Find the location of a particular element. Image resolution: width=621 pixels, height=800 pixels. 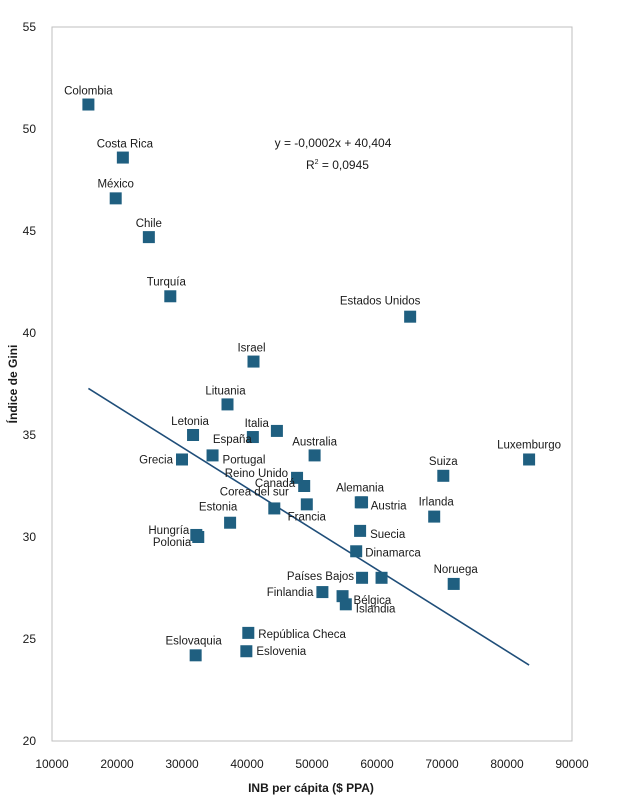

point-label: Luxemburgo is located at coordinates (529, 445).